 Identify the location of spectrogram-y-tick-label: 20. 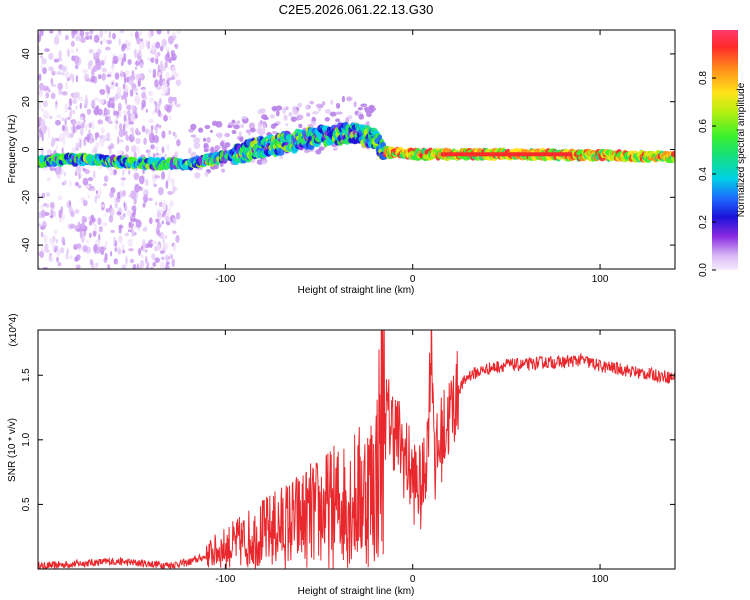
(26, 102).